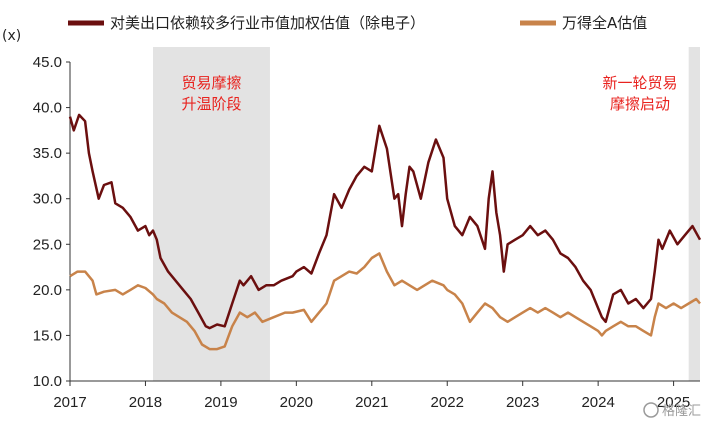  Describe the element at coordinates (47, 335) in the screenshot. I see `y-tick-label: 15.0` at that location.